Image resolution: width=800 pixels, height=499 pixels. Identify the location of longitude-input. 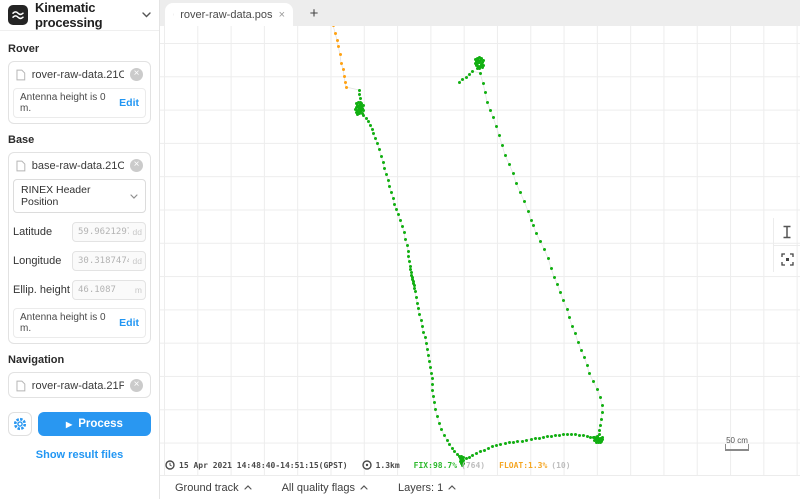
(109, 261).